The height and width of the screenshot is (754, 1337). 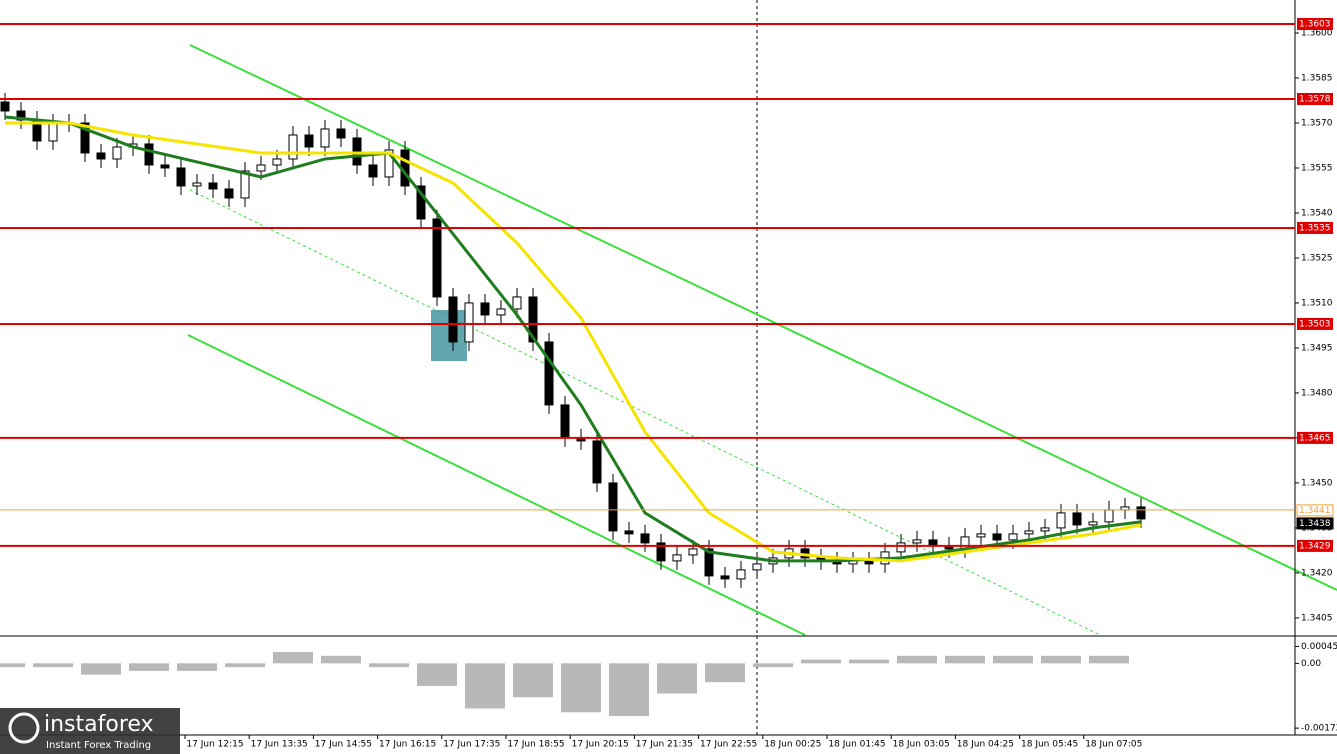 I want to click on logo-tagline: Instant Forex Trading, so click(x=98, y=745).